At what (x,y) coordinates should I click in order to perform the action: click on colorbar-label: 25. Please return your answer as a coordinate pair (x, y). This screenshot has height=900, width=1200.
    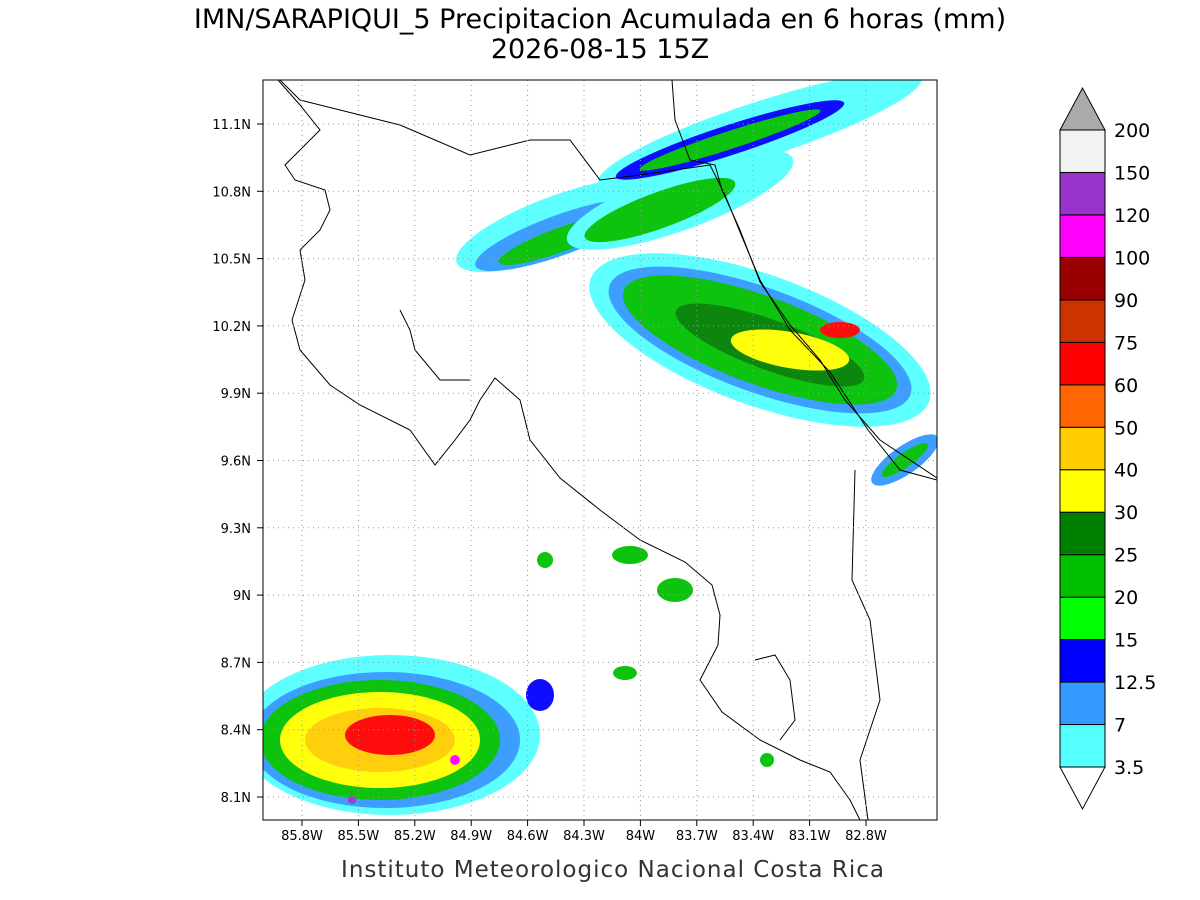
    Looking at the image, I should click on (1126, 556).